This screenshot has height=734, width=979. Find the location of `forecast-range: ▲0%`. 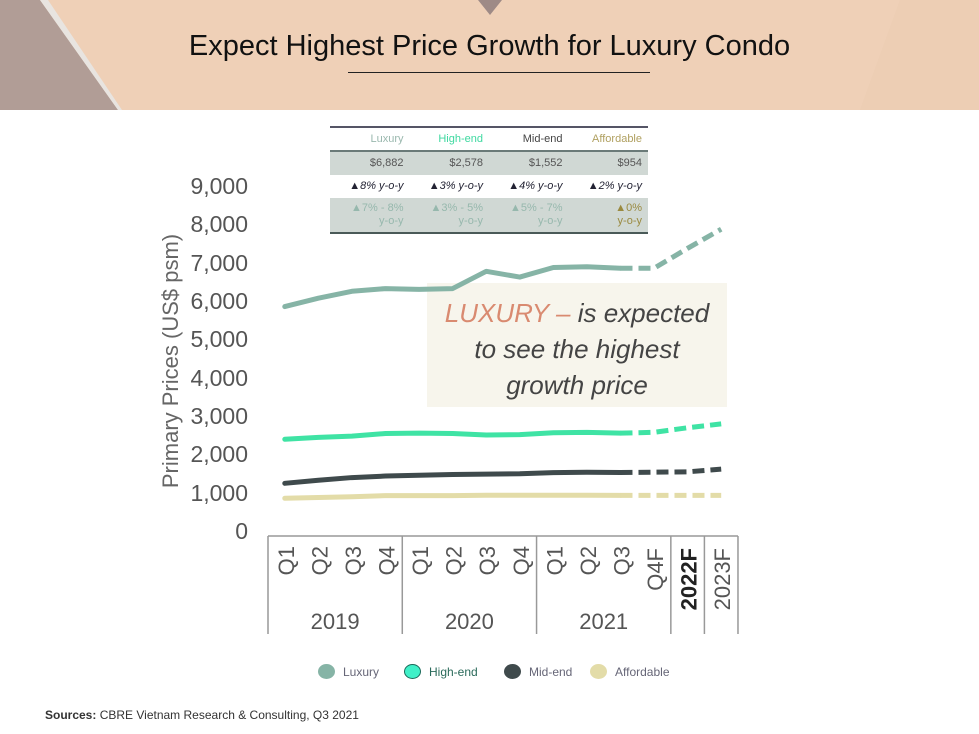

forecast-range: ▲0% is located at coordinates (628, 208).